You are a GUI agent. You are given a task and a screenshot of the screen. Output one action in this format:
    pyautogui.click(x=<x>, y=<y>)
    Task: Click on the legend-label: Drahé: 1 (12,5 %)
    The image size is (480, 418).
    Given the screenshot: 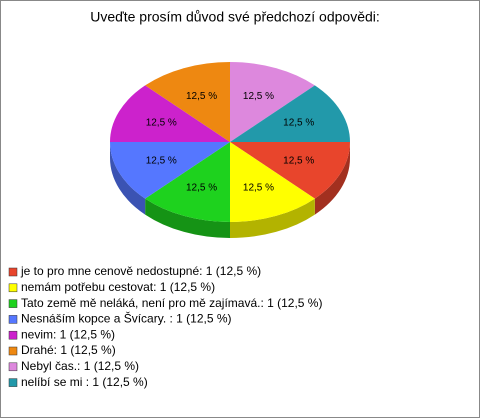 What is the action you would take?
    pyautogui.click(x=68, y=350)
    